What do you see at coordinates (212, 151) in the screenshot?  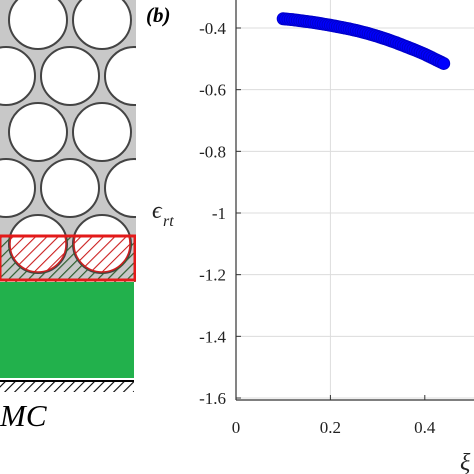 I see `y-tick-label: -0.8` at bounding box center [212, 151].